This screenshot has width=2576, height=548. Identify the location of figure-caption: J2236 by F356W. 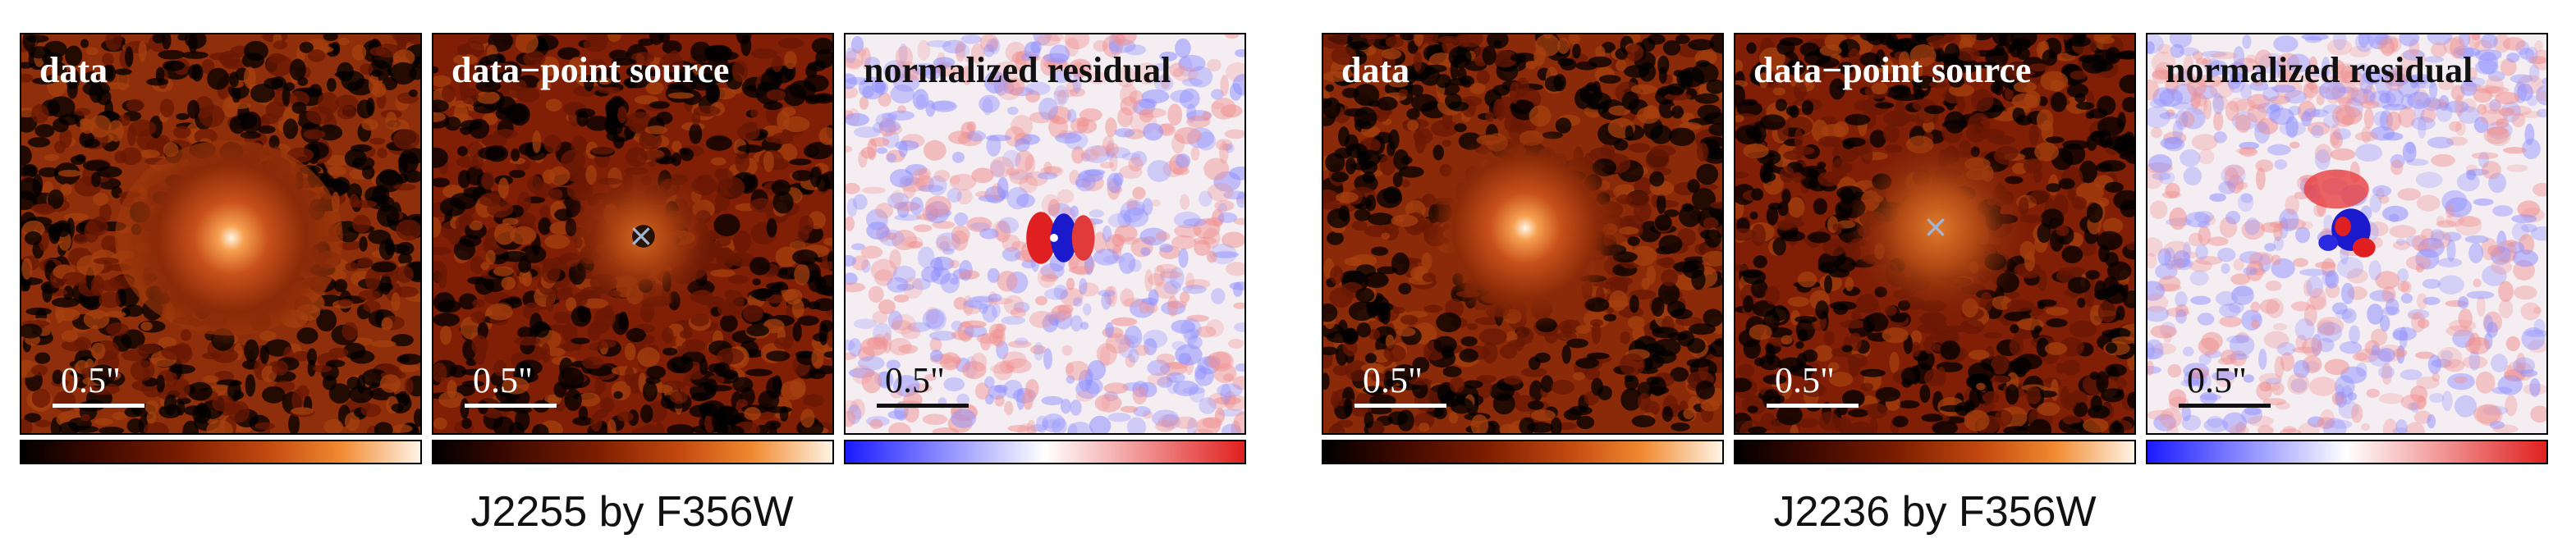
(1935, 512).